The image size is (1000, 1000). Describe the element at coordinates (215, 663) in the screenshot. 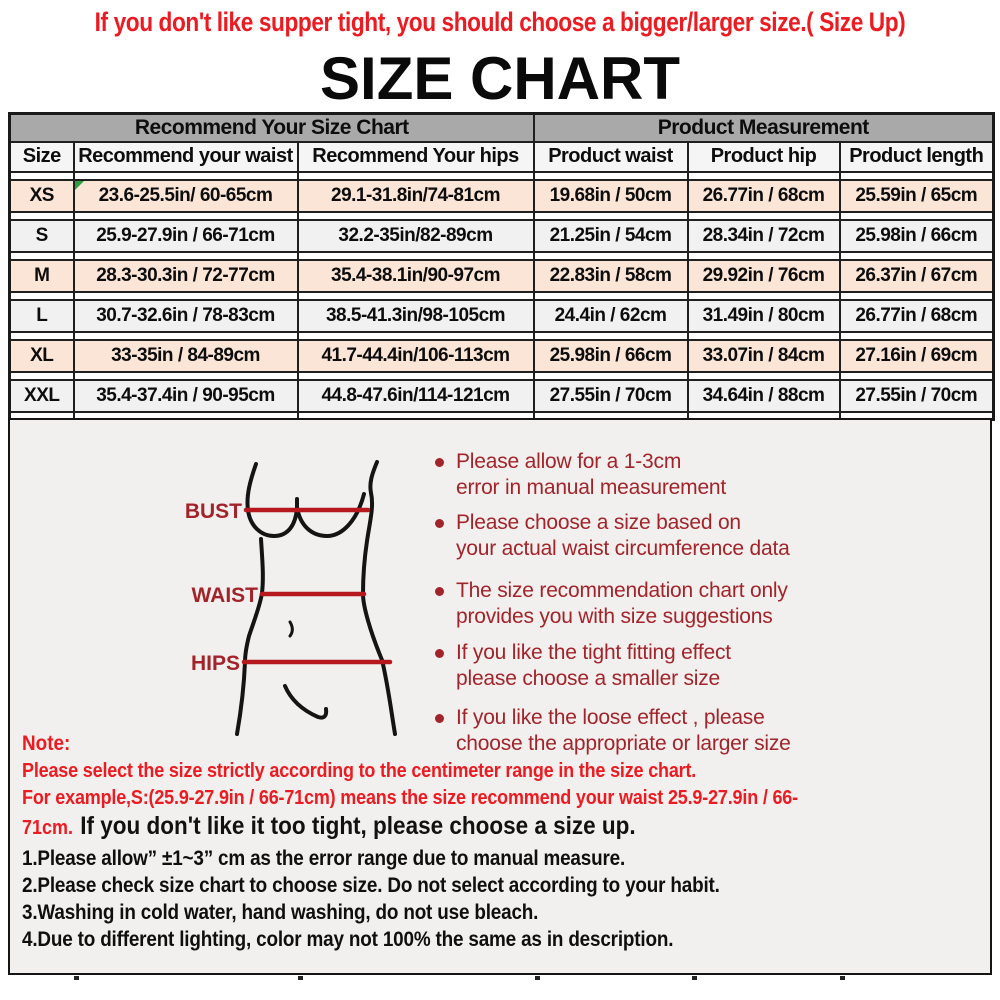

I see `hips-label: HIPS` at that location.